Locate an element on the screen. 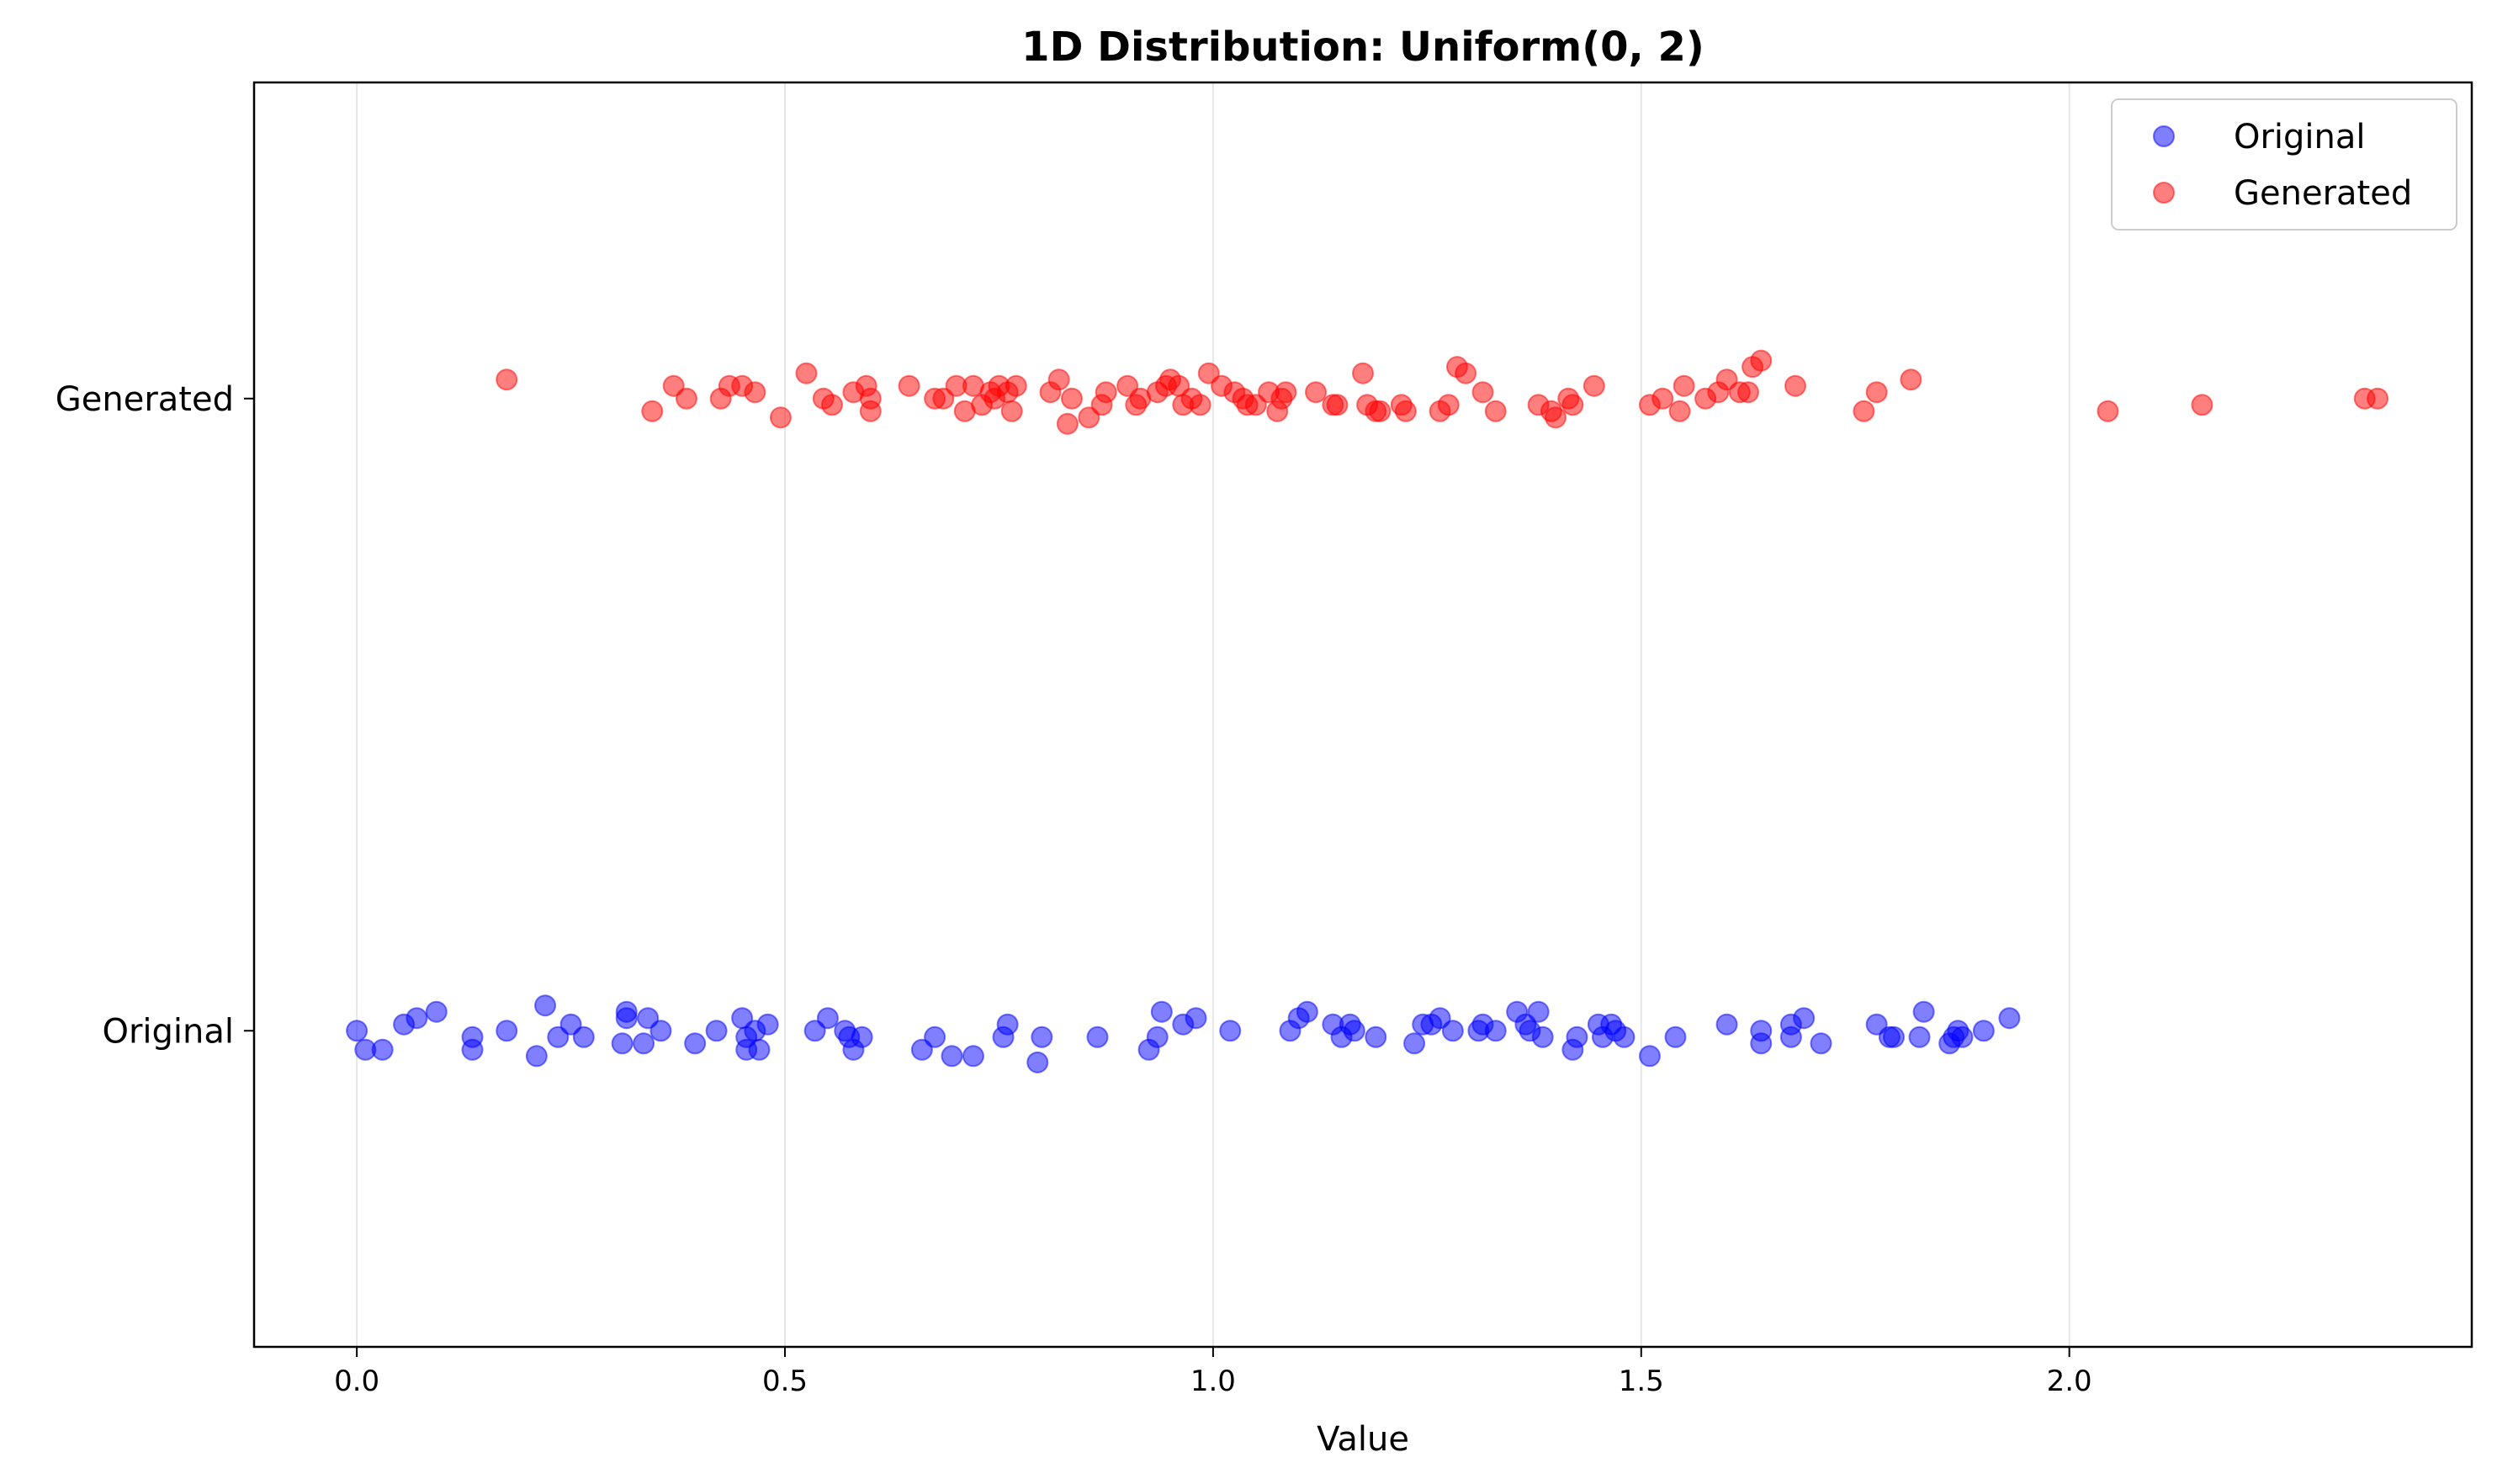  chart-title: 1D Distribution: Uniform(0, 2) is located at coordinates (1363, 47).